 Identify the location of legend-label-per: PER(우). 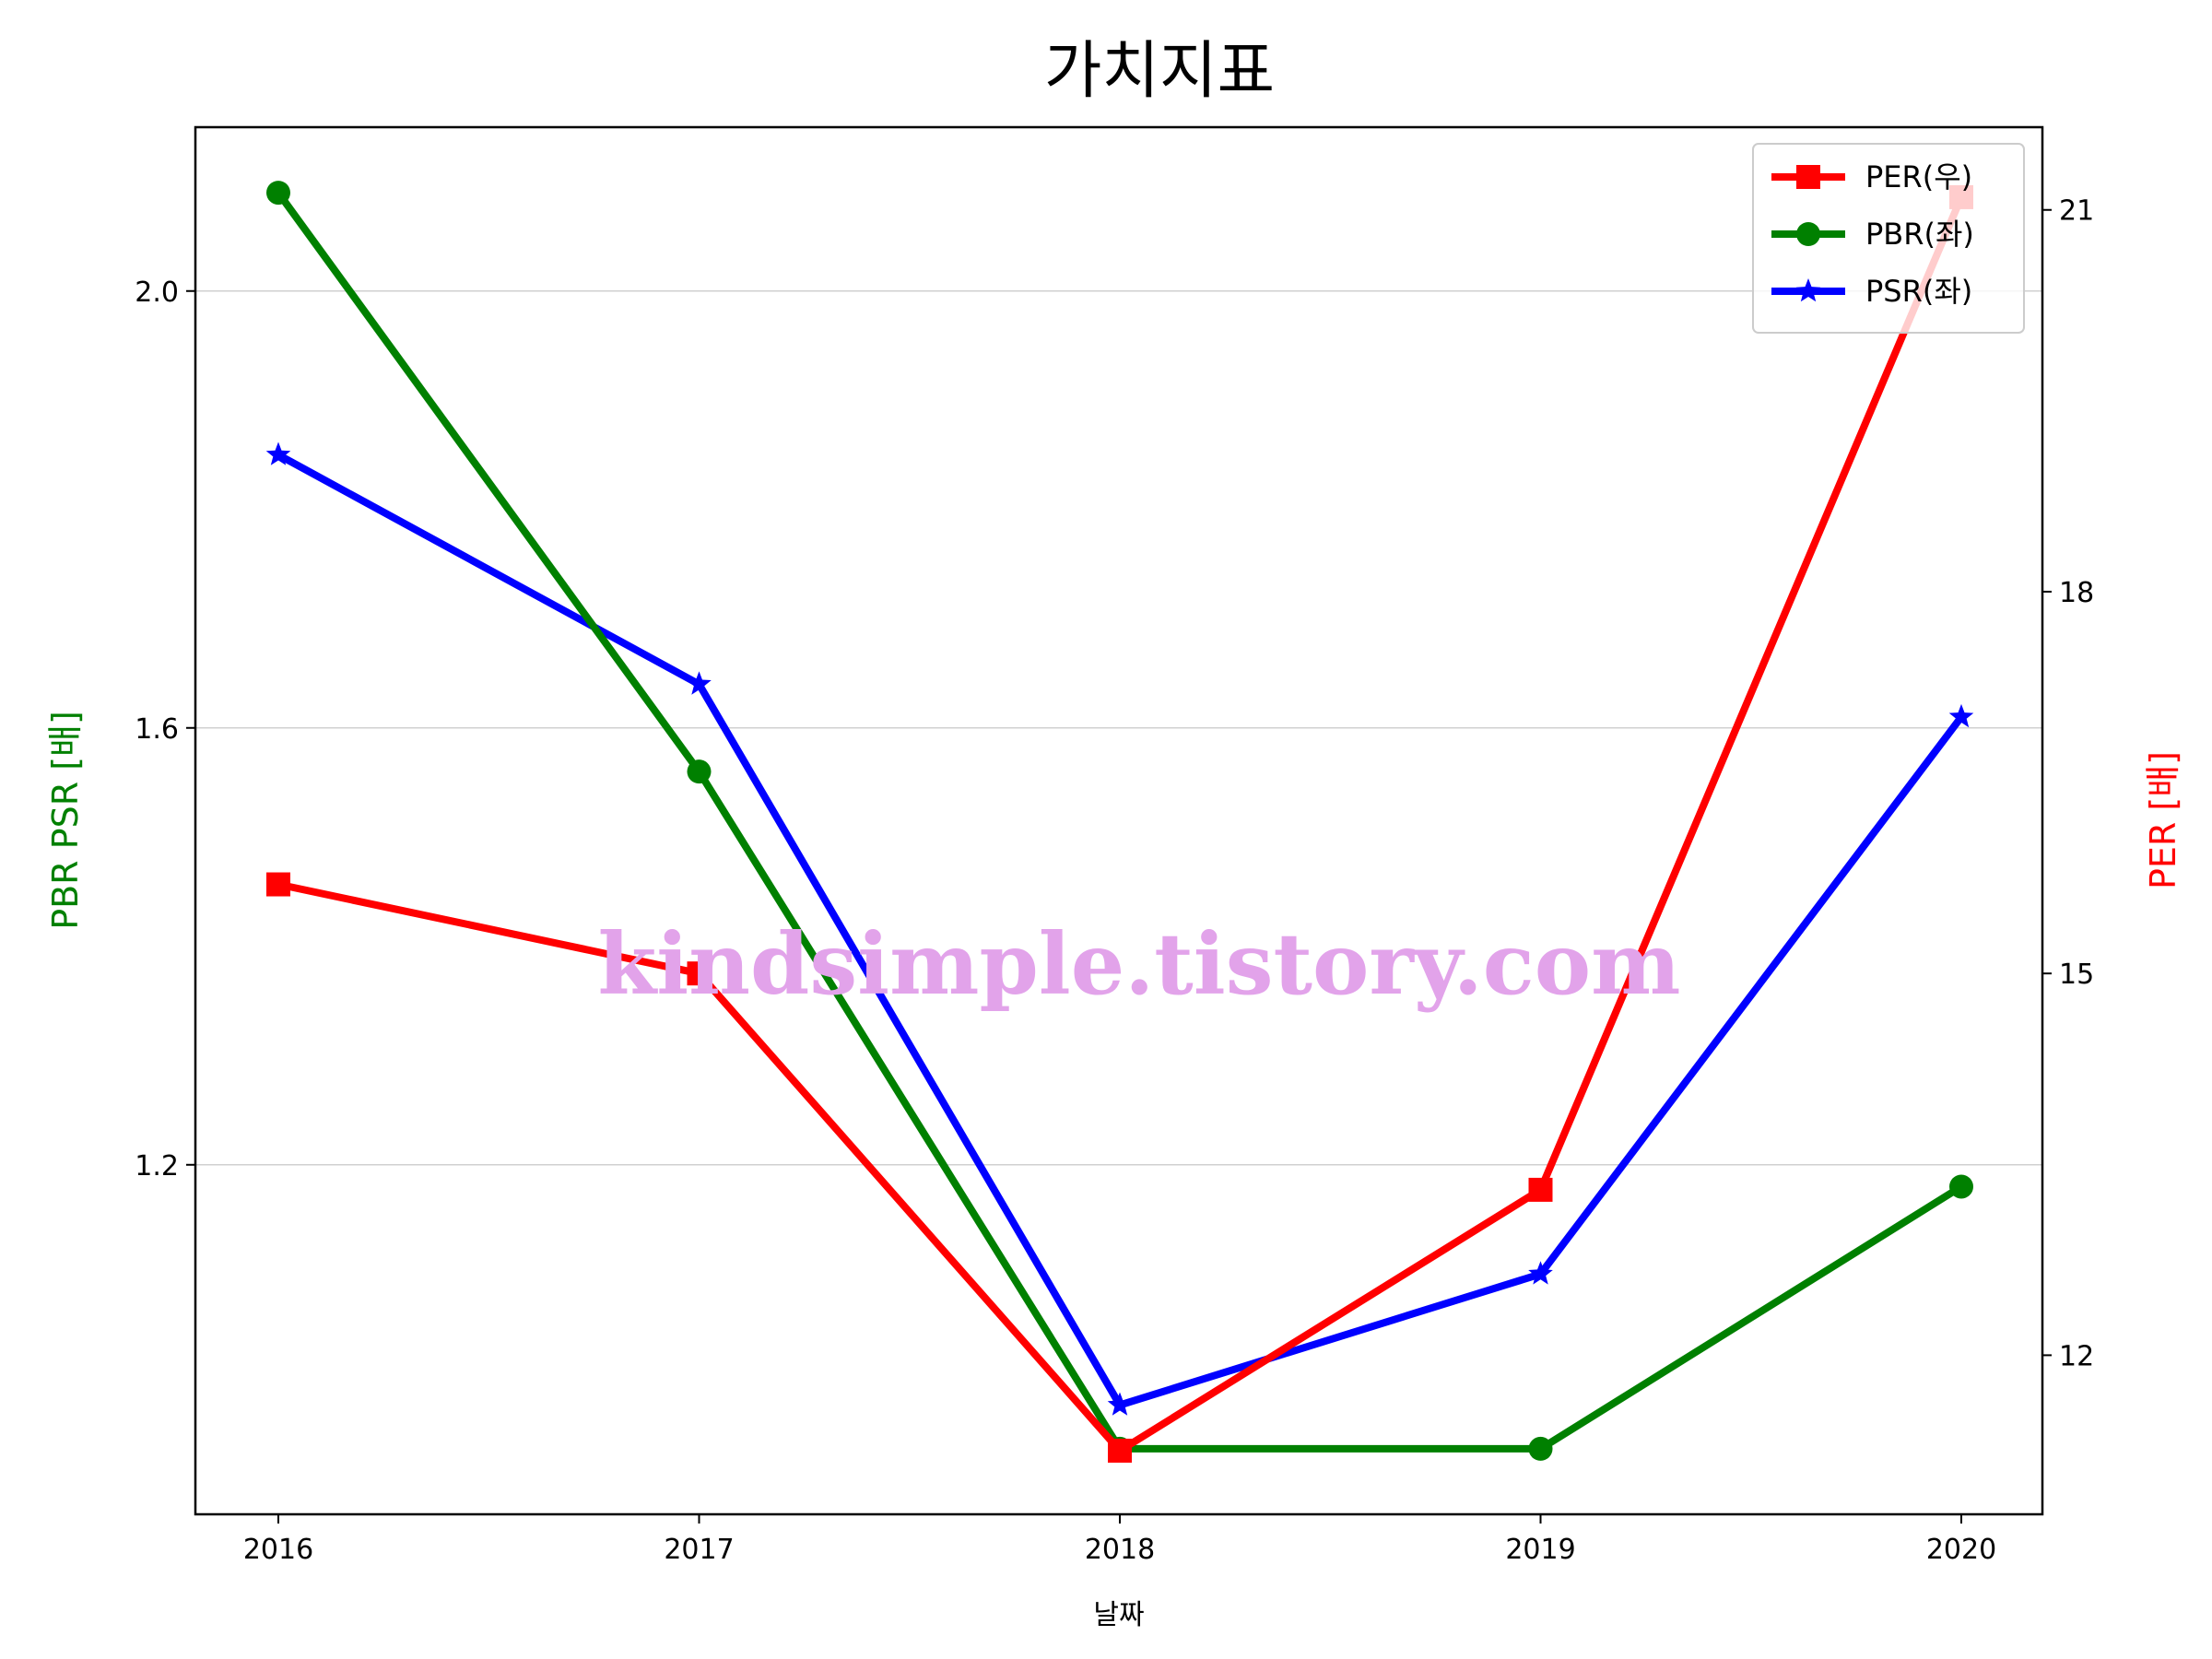
(1918, 176).